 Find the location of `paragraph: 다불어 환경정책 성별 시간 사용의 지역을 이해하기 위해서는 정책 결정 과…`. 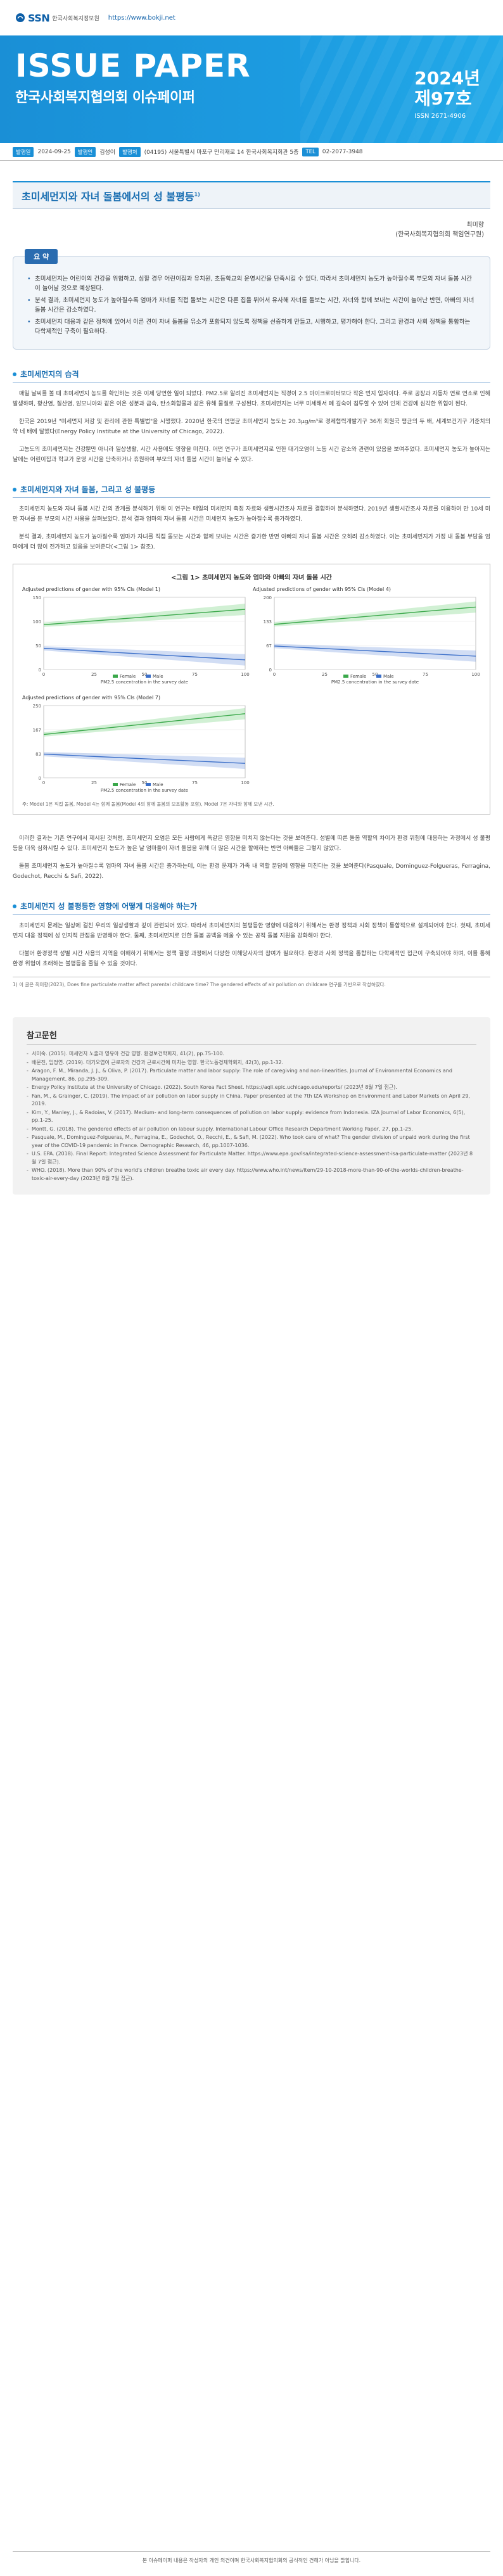

paragraph: 다불어 환경정책 성별 시간 사용의 지역을 이해하기 위해서는 정책 결정 과… is located at coordinates (251, 959).